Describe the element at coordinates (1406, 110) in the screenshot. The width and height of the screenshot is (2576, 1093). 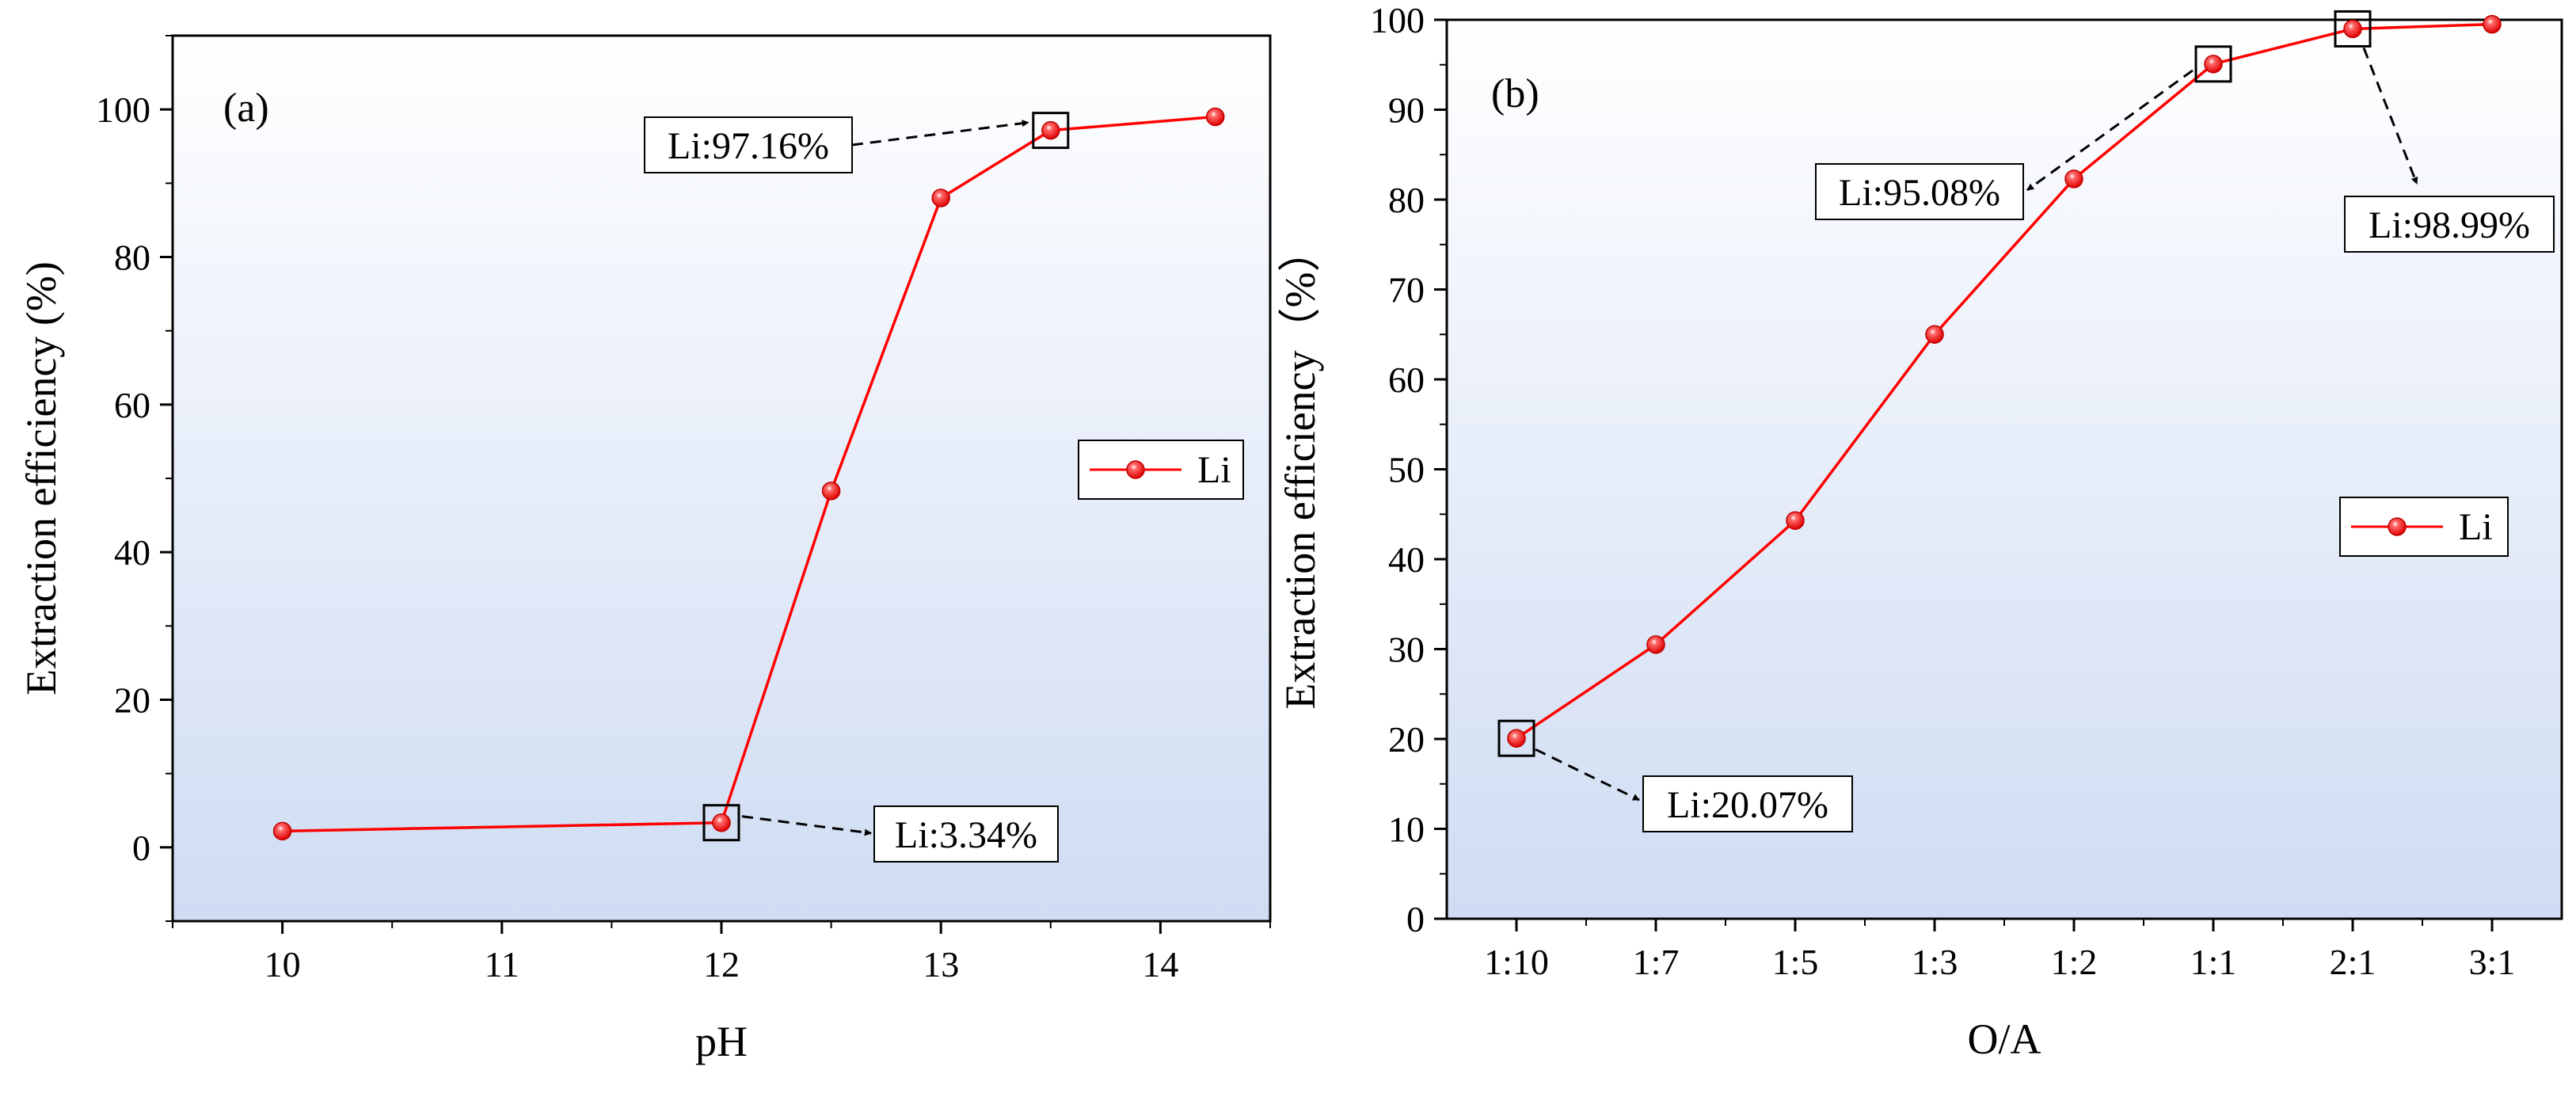
I see `y-tick-label: 90` at that location.